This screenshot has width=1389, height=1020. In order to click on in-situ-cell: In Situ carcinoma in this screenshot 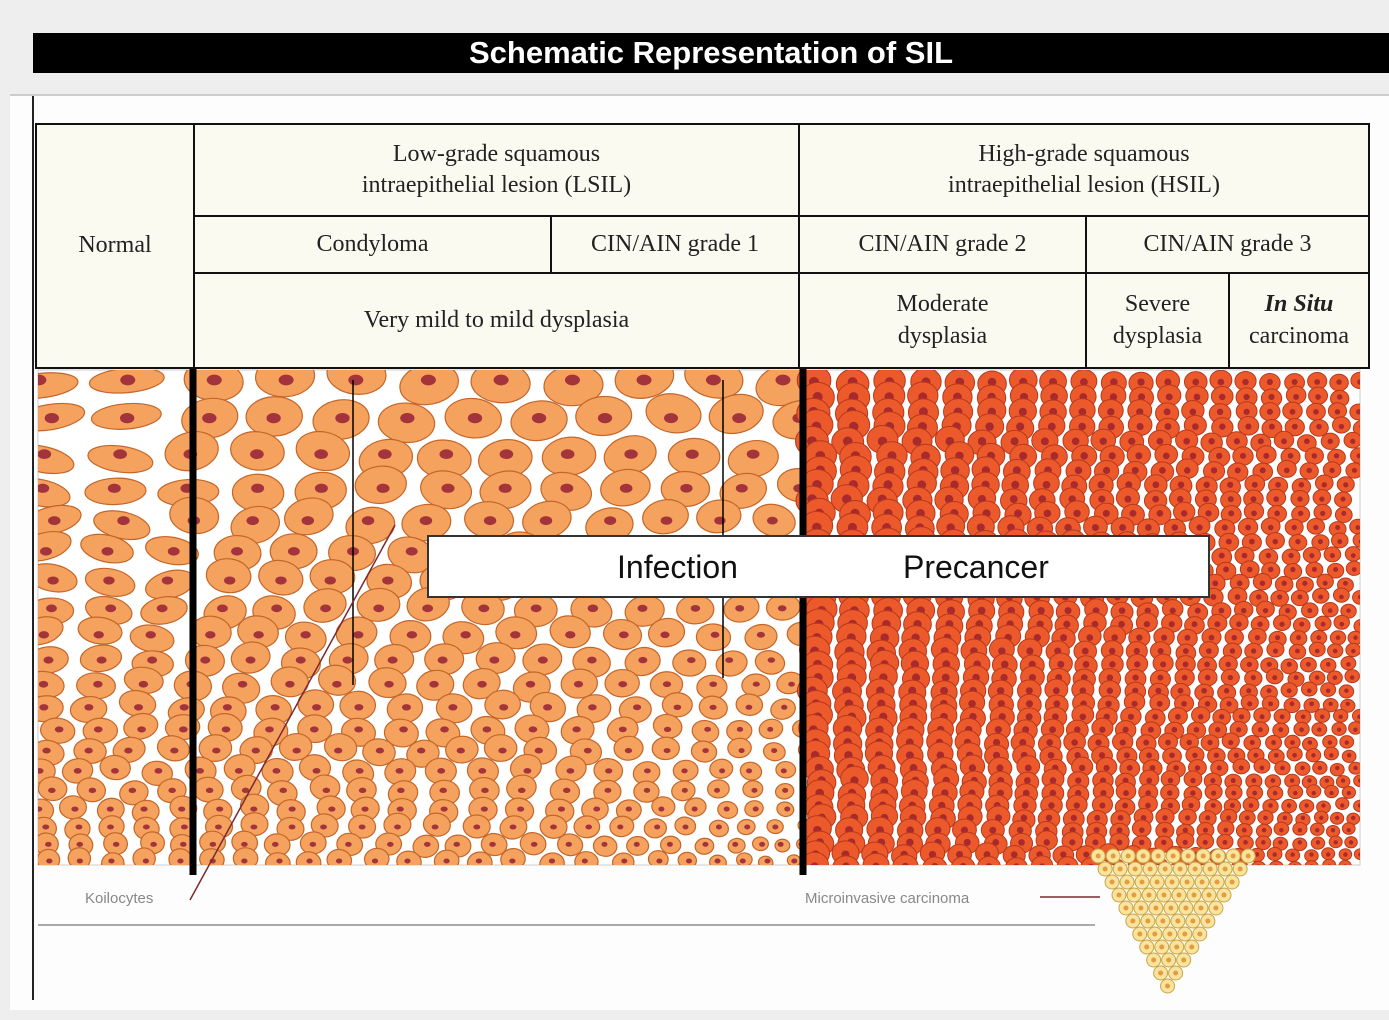, I will do `click(1299, 320)`.